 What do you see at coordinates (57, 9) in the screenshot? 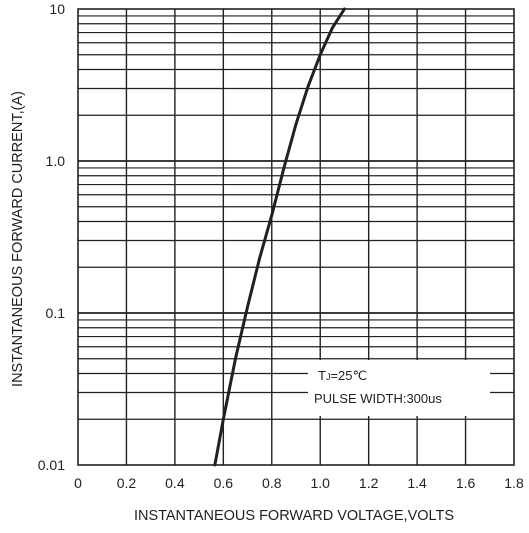
I see `y-tick-label: 10` at bounding box center [57, 9].